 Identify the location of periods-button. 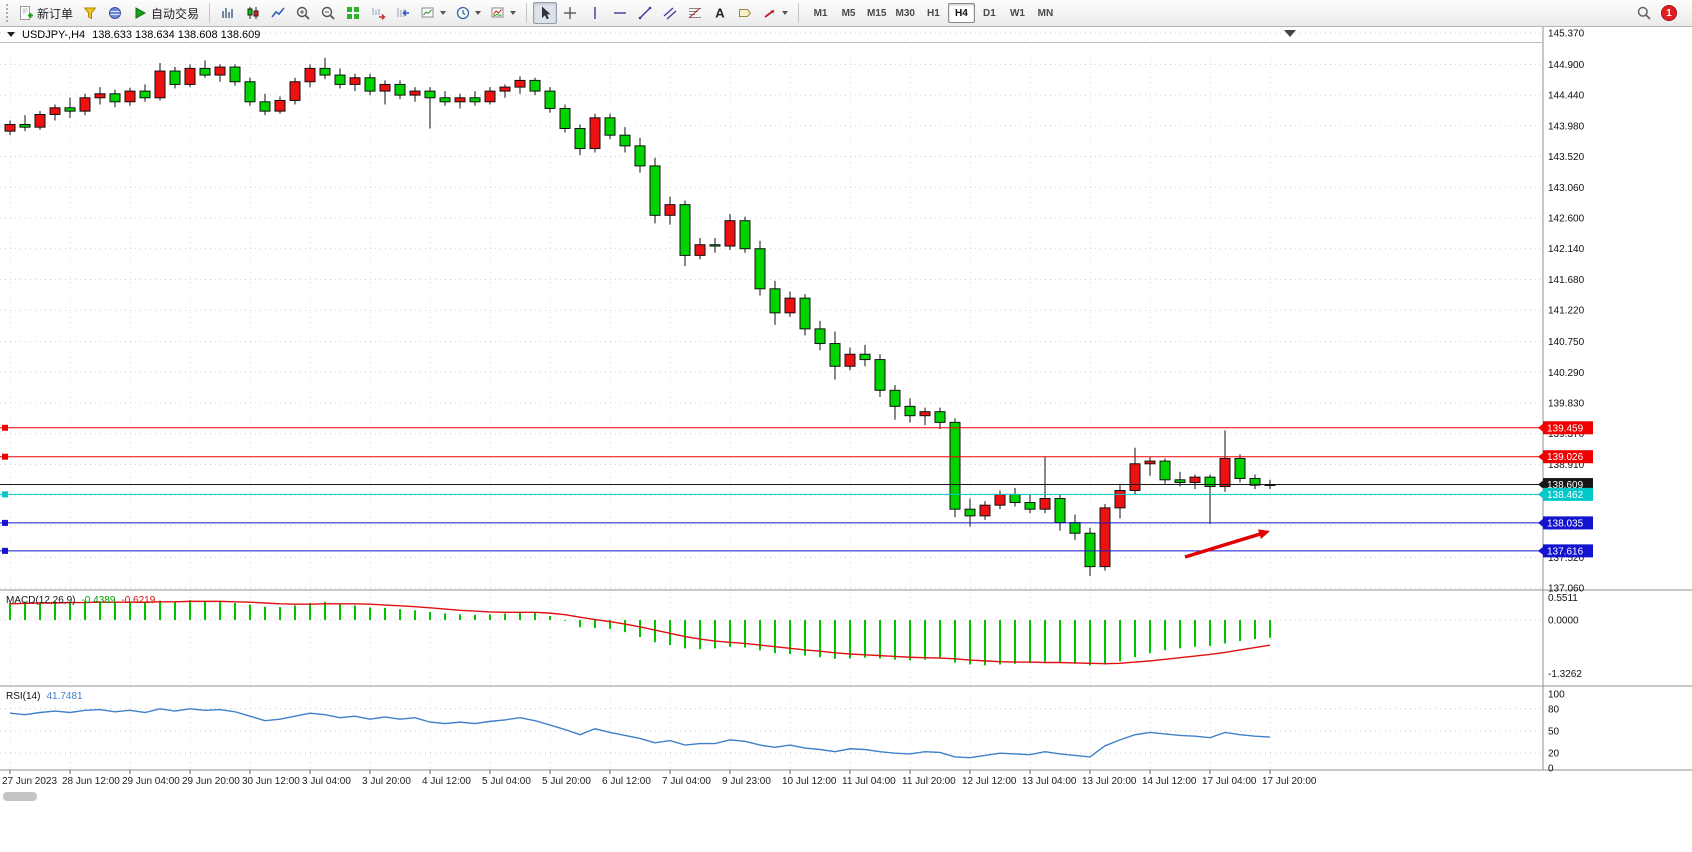
(468, 13).